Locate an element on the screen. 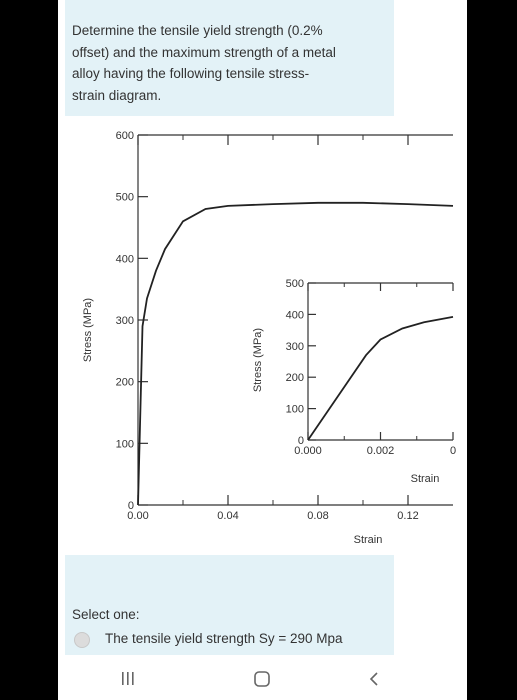 Image resolution: width=517 pixels, height=700 pixels. android-nav-bar is located at coordinates (262, 679).